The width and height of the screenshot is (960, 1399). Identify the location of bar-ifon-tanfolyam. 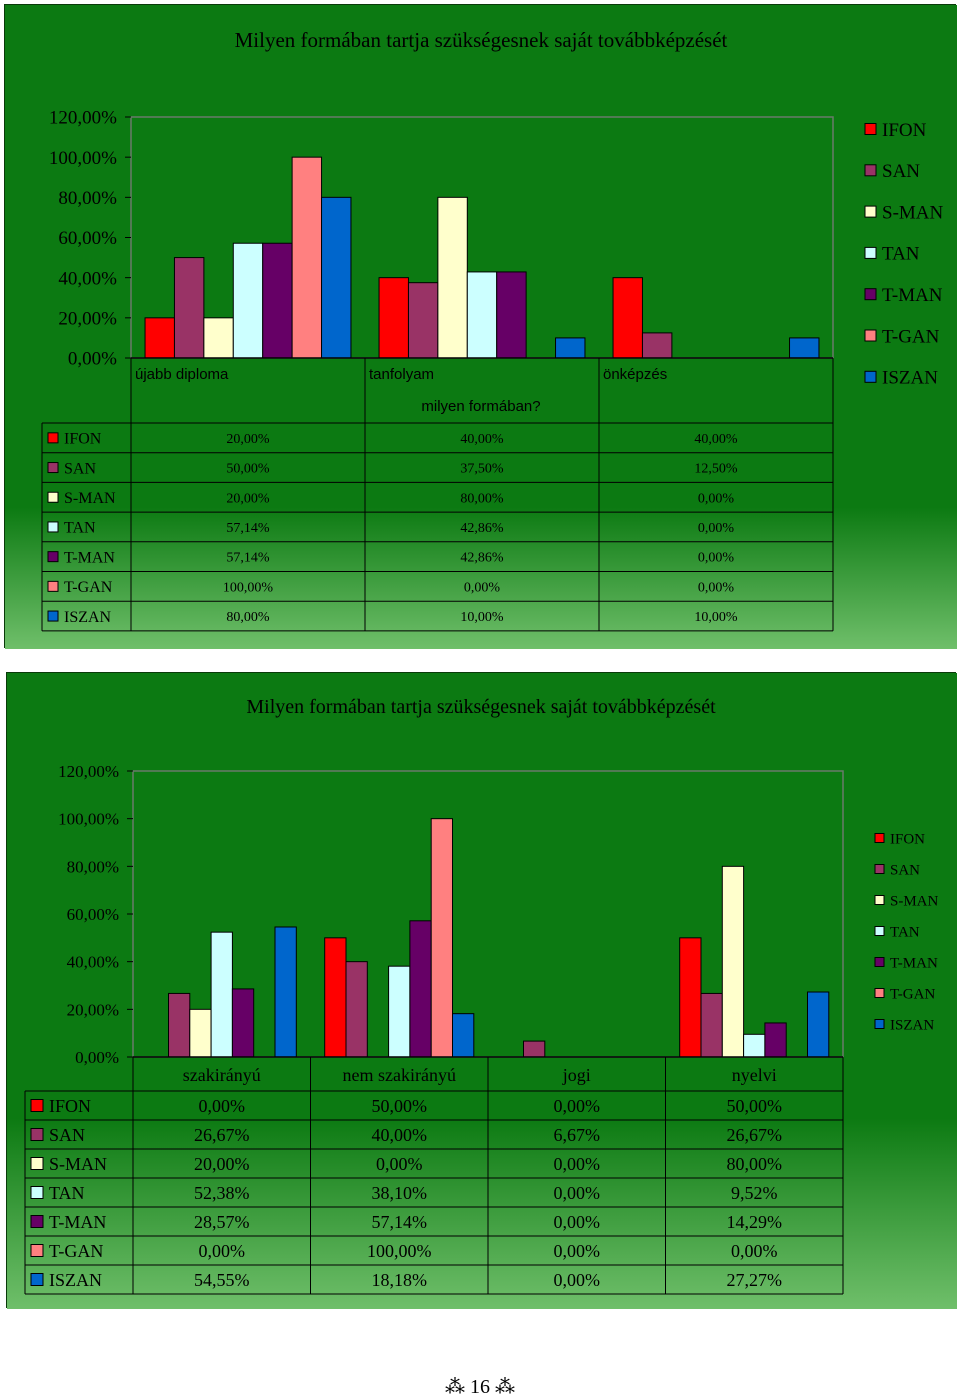
(393, 318).